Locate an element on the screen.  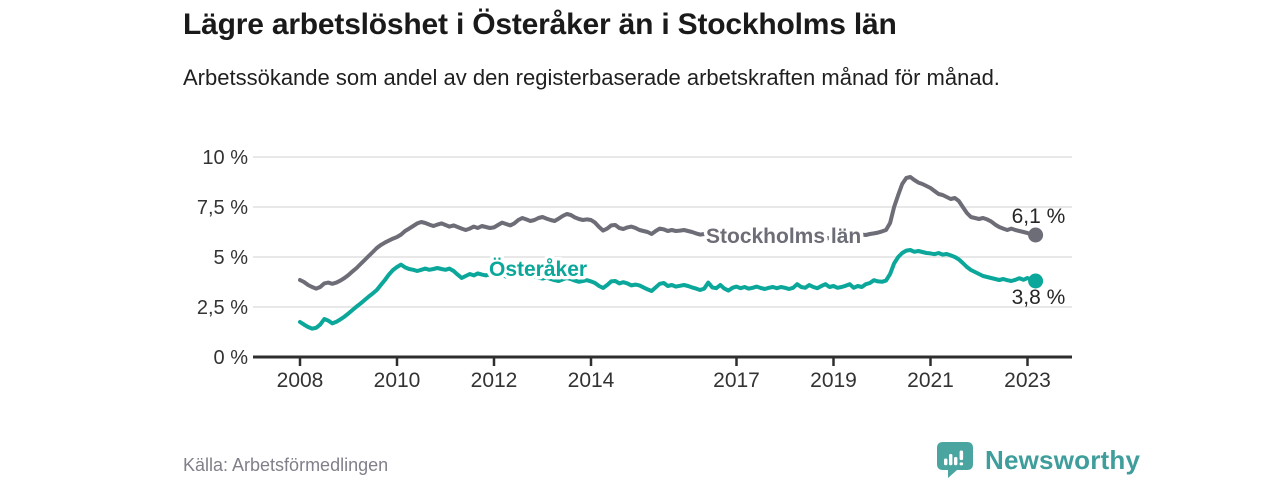
osteraker-end-dot is located at coordinates (1036, 281).